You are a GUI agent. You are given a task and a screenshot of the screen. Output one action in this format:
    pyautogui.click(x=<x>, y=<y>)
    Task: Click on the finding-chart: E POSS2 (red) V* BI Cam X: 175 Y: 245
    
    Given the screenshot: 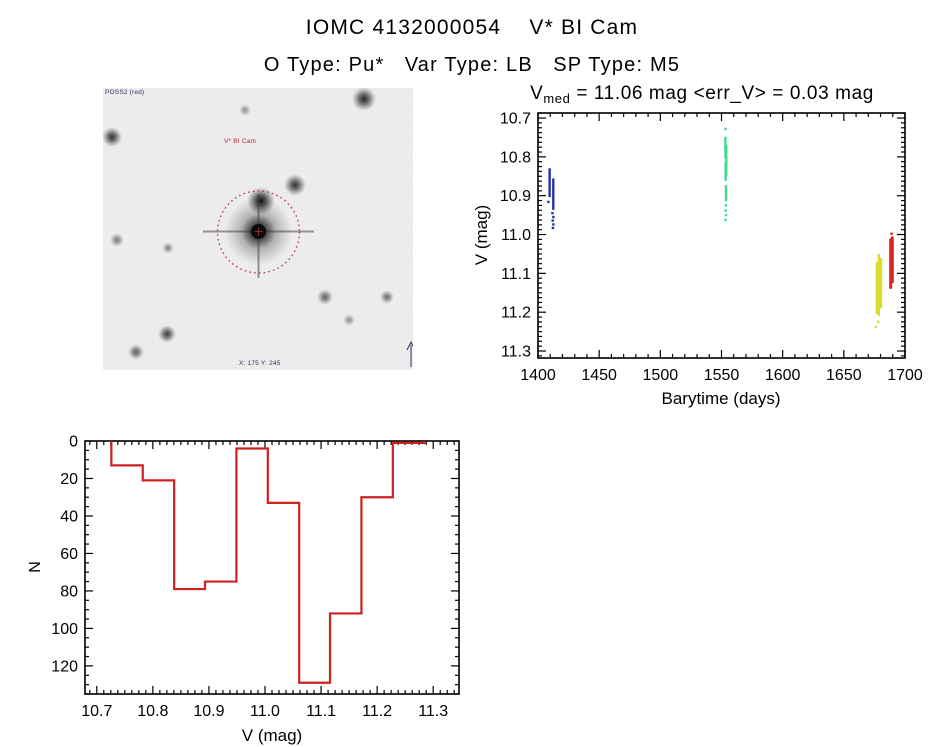 What is the action you would take?
    pyautogui.click(x=258, y=229)
    